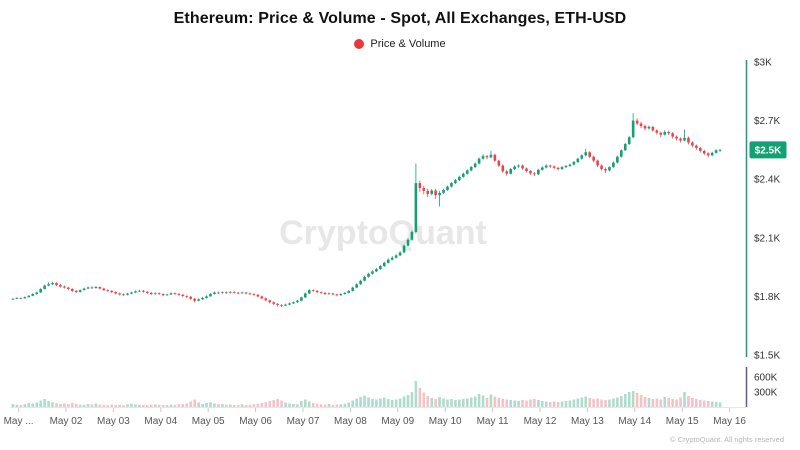 Image resolution: width=800 pixels, height=450 pixels. Describe the element at coordinates (493, 421) in the screenshot. I see `x-tick-label: May 11` at that location.